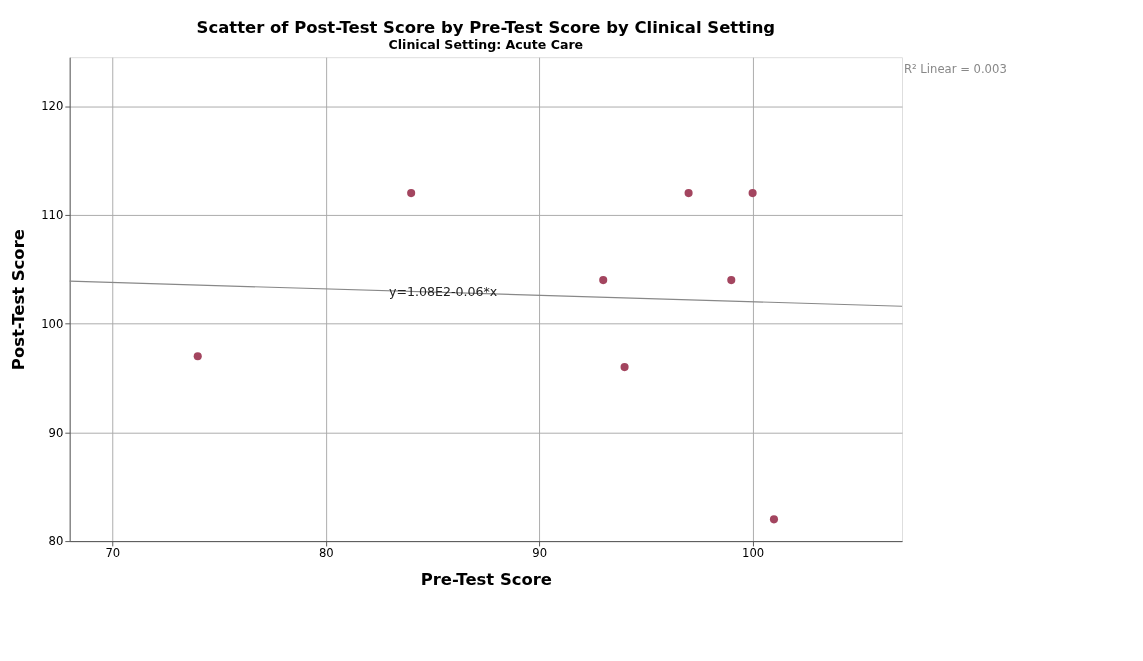  What do you see at coordinates (443, 291) in the screenshot?
I see `annotation: y=1.08E2-0.06*x` at bounding box center [443, 291].